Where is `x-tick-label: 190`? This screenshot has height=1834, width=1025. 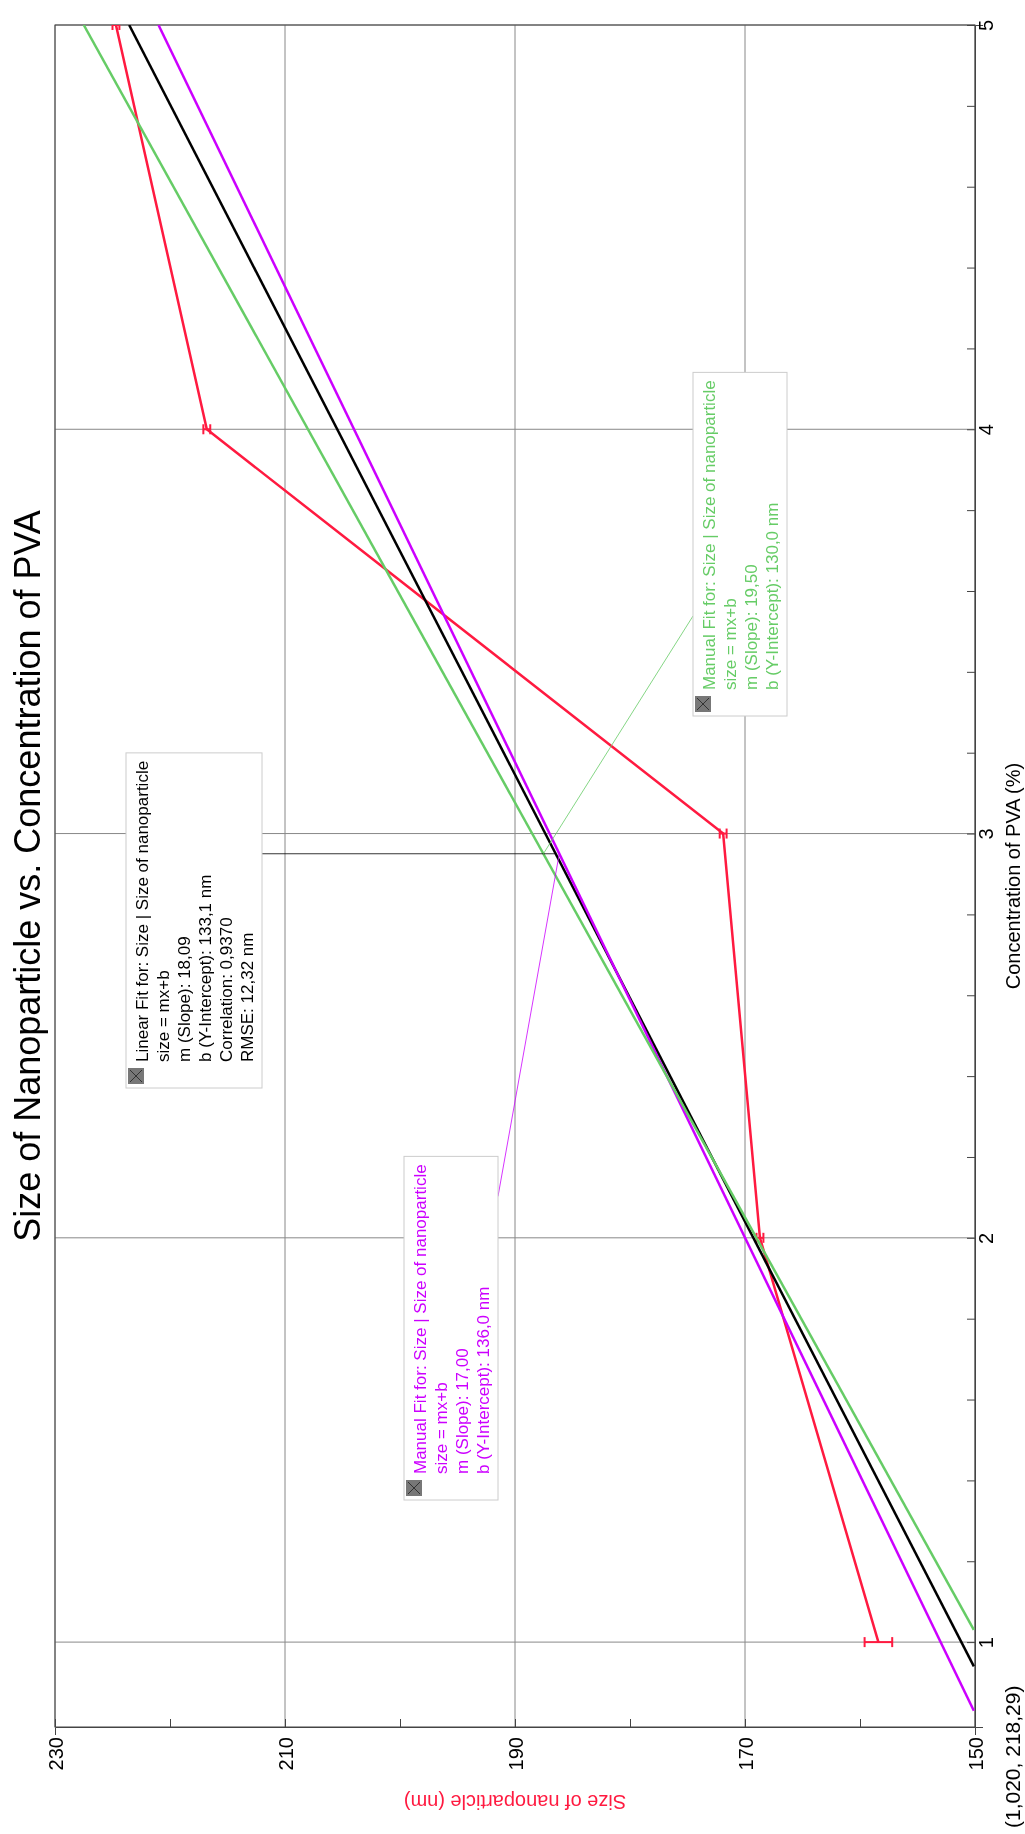
x-tick-label: 190 is located at coordinates (515, 1754).